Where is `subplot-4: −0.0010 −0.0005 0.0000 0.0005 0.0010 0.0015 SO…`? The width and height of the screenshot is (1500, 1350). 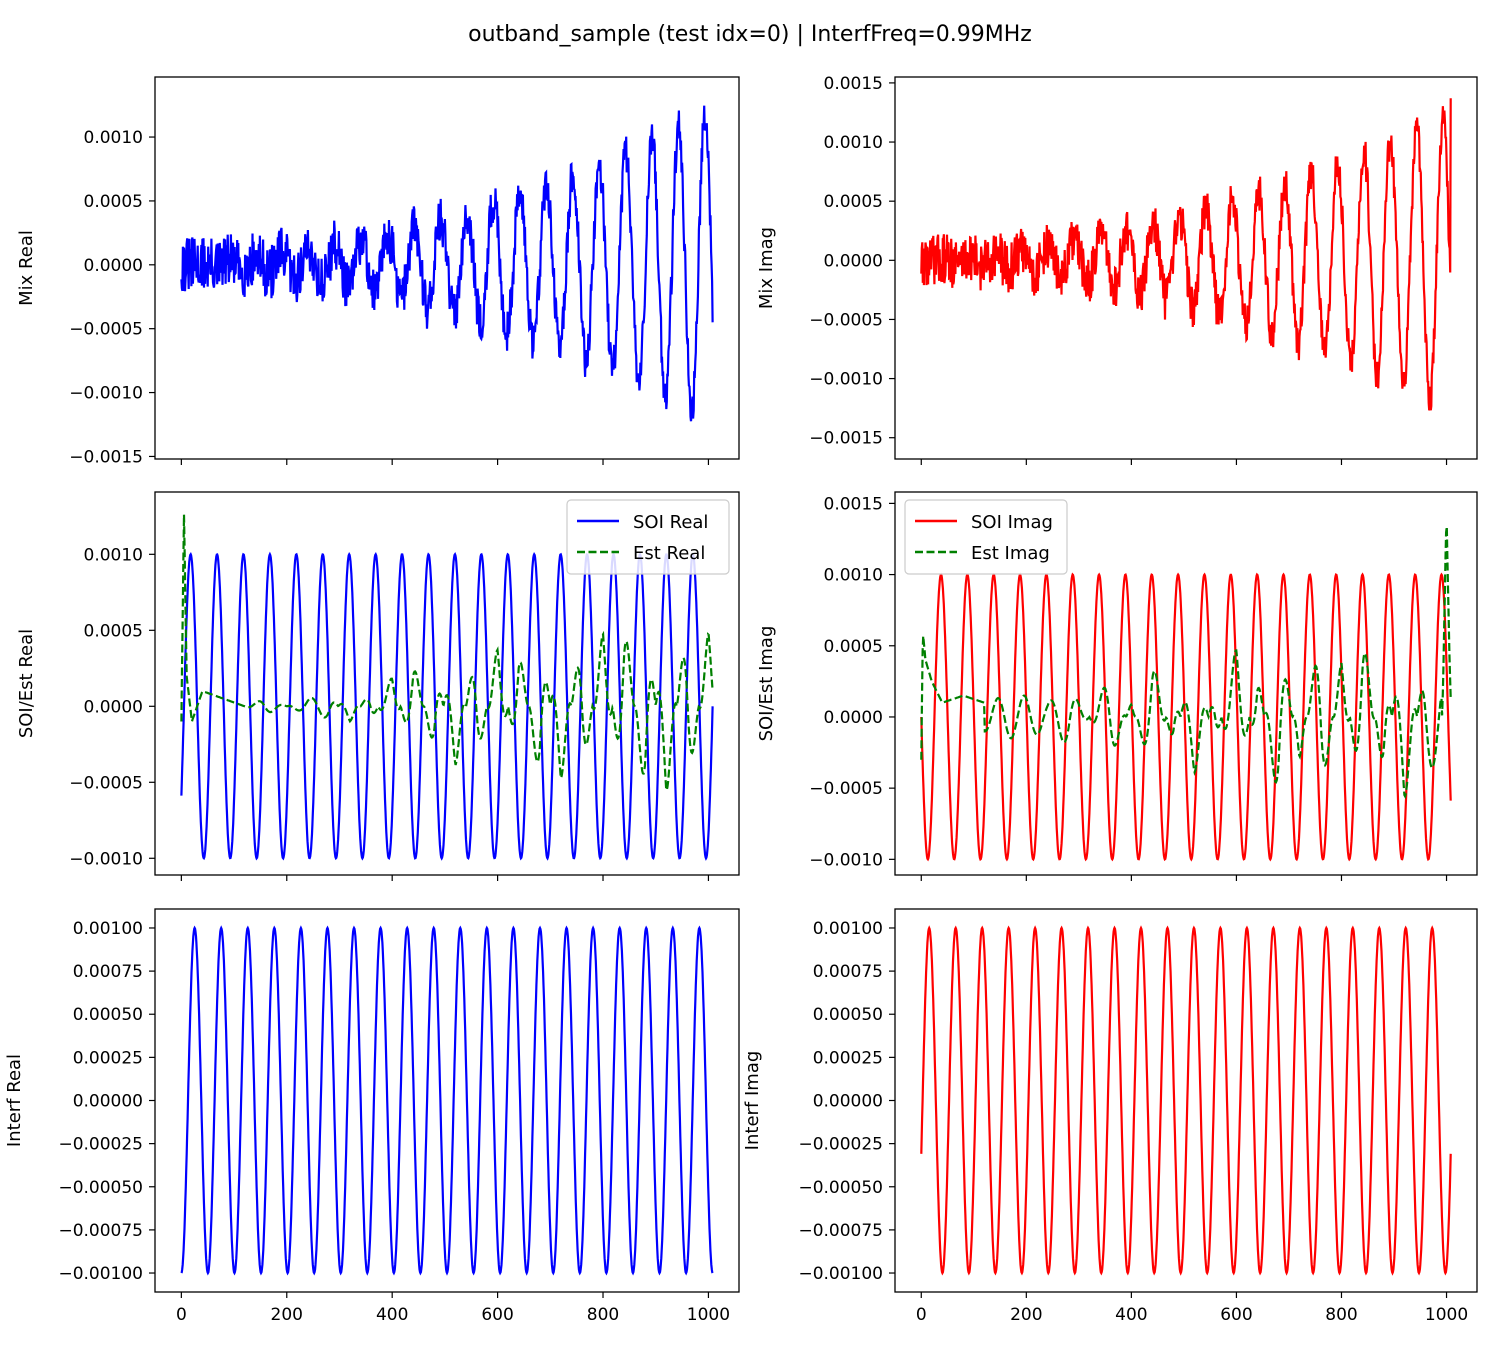
subplot-4: −0.0010 −0.0005 0.0000 0.0005 0.0010 0.0015 SO… is located at coordinates (1117, 686).